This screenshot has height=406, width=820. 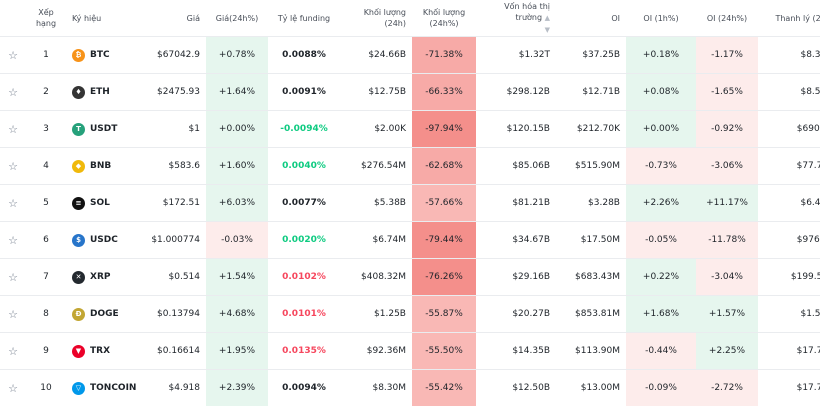 What do you see at coordinates (46, 55) in the screenshot?
I see `rank-cell: 1` at bounding box center [46, 55].